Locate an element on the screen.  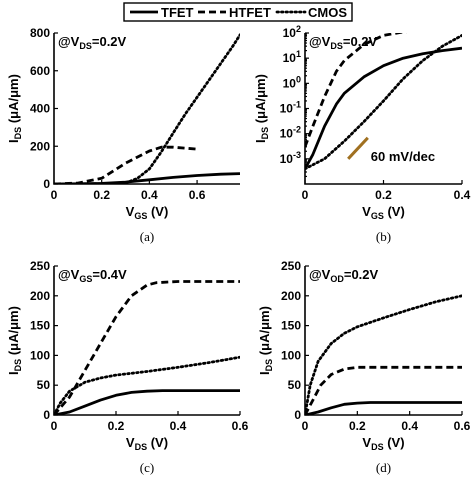
legend-tfet-label: TFET is located at coordinates (177, 12).